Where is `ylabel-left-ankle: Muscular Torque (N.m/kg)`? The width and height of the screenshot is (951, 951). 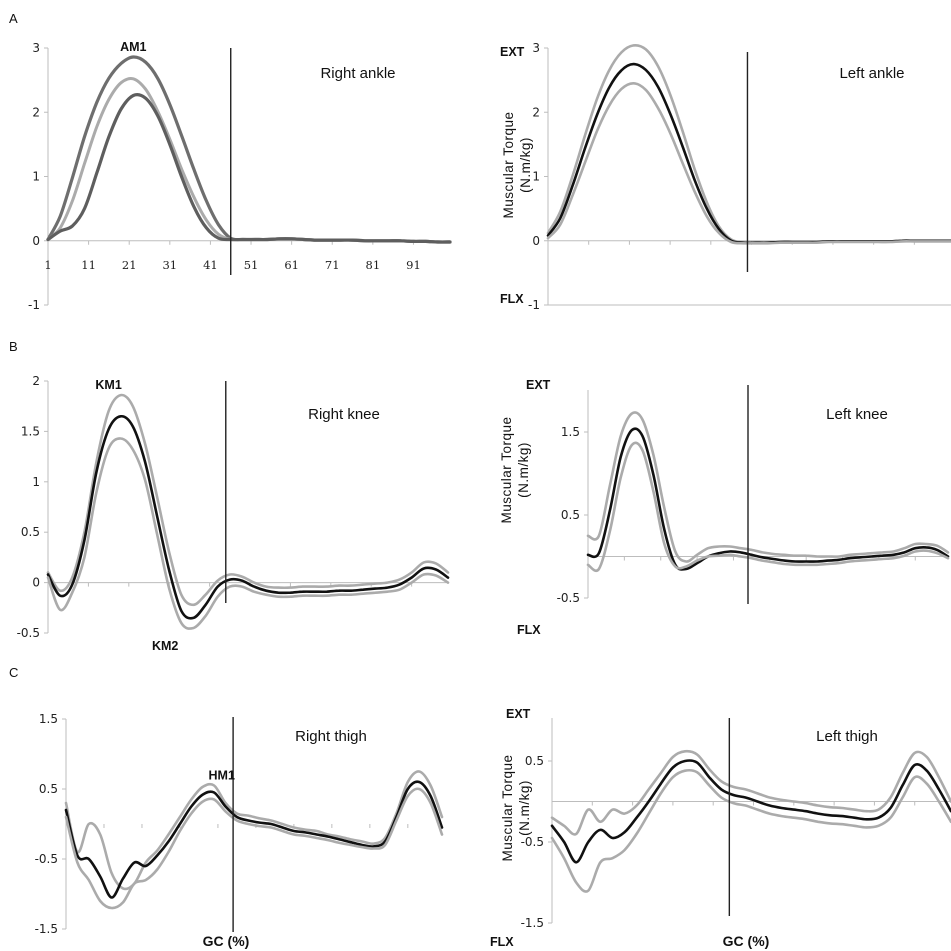
ylabel-left-ankle: Muscular Torque (N.m/kg) is located at coordinates (517, 164).